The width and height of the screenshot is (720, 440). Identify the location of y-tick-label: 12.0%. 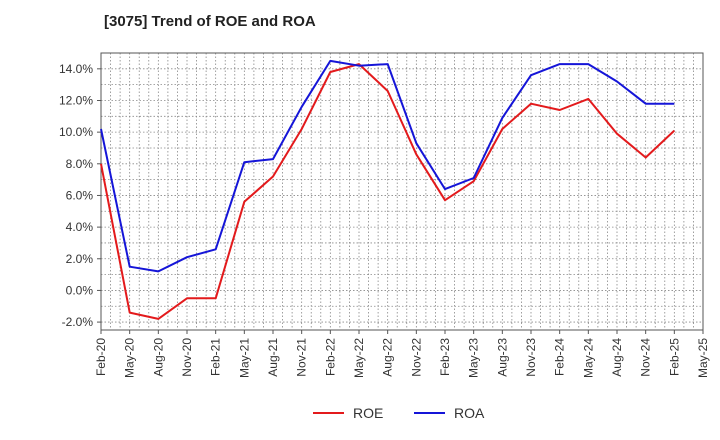
(76, 100).